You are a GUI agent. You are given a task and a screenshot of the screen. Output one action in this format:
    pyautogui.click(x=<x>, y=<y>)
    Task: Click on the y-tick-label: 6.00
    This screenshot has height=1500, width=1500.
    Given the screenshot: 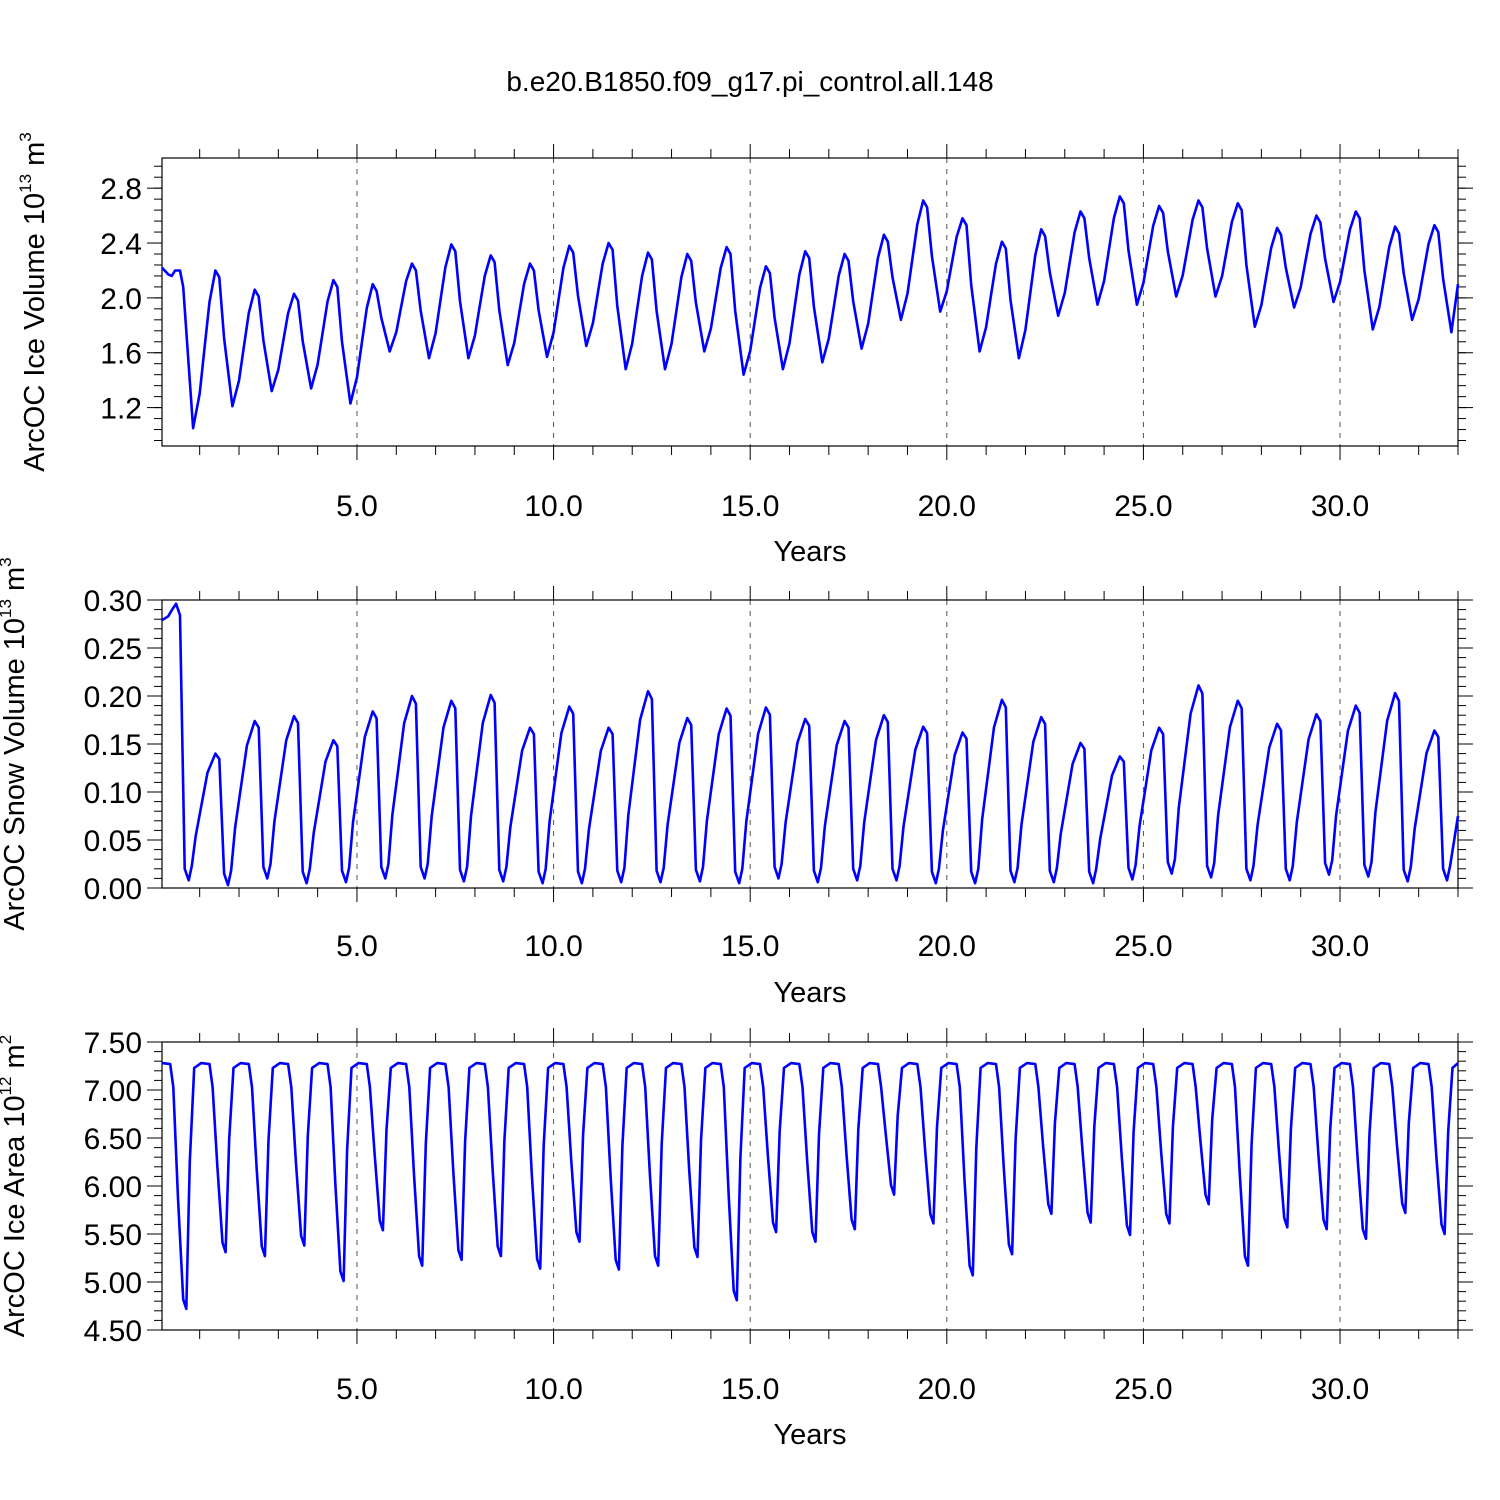 What is the action you would take?
    pyautogui.click(x=113, y=1187)
    